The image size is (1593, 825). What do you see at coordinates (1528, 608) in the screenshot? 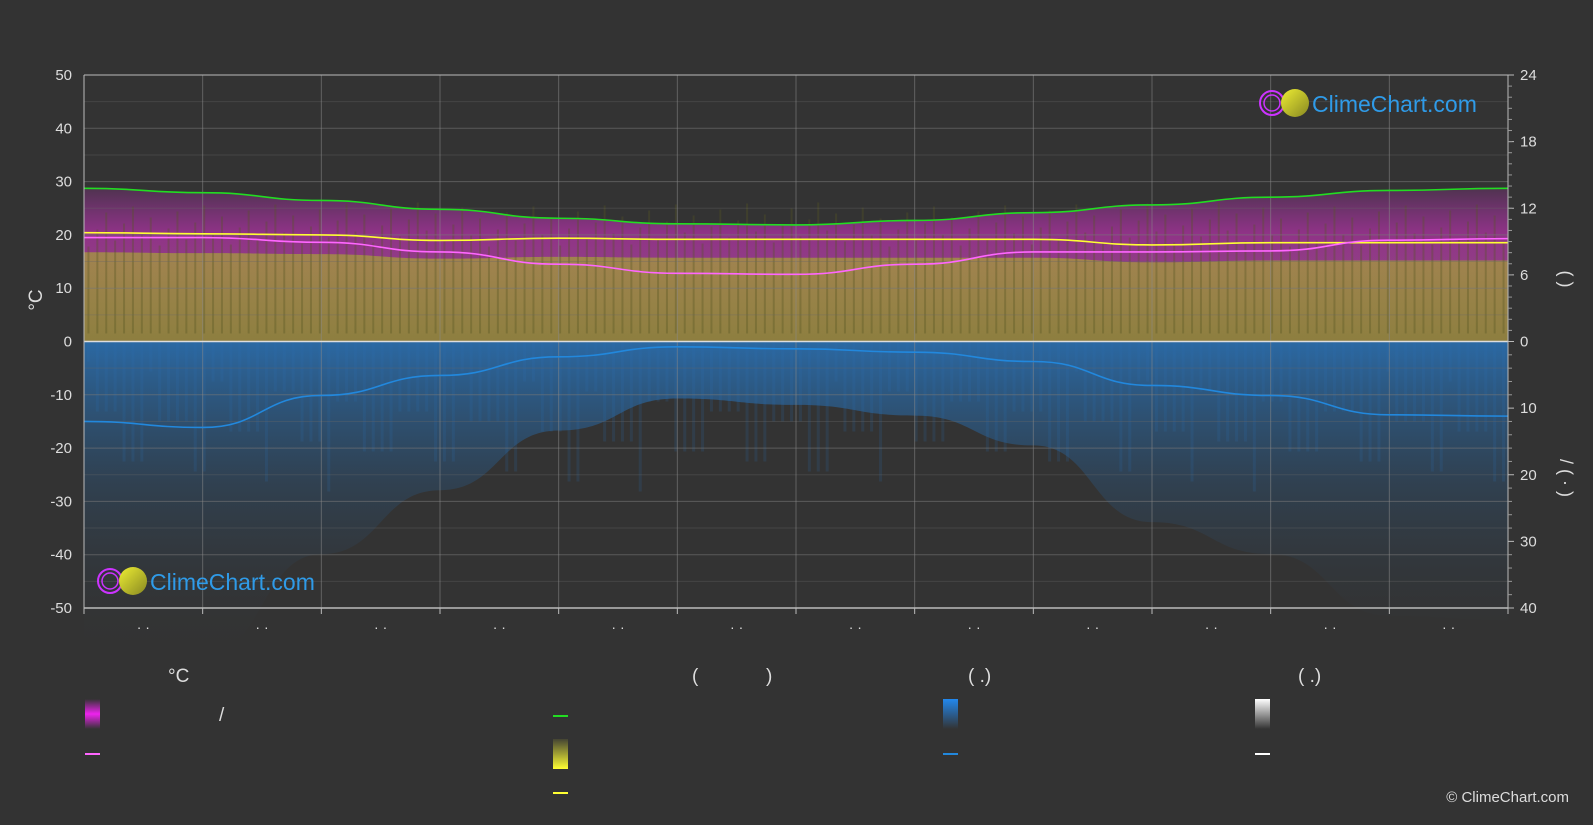
I see `right-bottom-tick-label: 40` at bounding box center [1528, 608].